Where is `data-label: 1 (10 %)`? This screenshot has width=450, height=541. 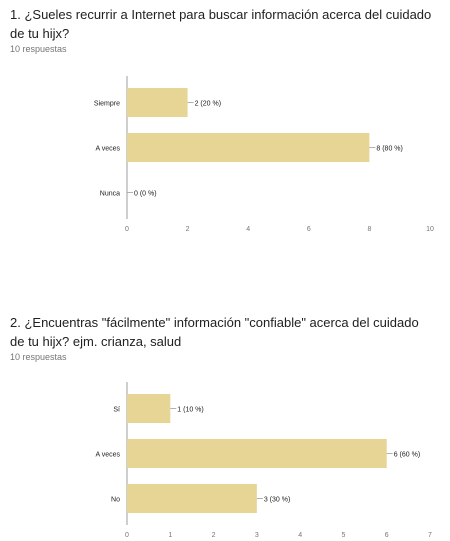 data-label: 1 (10 %) is located at coordinates (190, 410).